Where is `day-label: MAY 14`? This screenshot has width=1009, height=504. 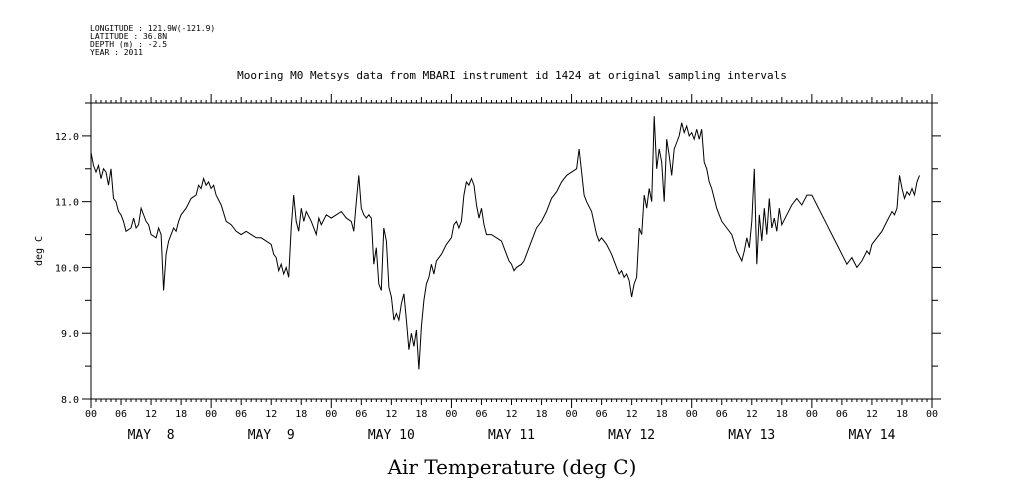 day-label: MAY 14 is located at coordinates (871, 435).